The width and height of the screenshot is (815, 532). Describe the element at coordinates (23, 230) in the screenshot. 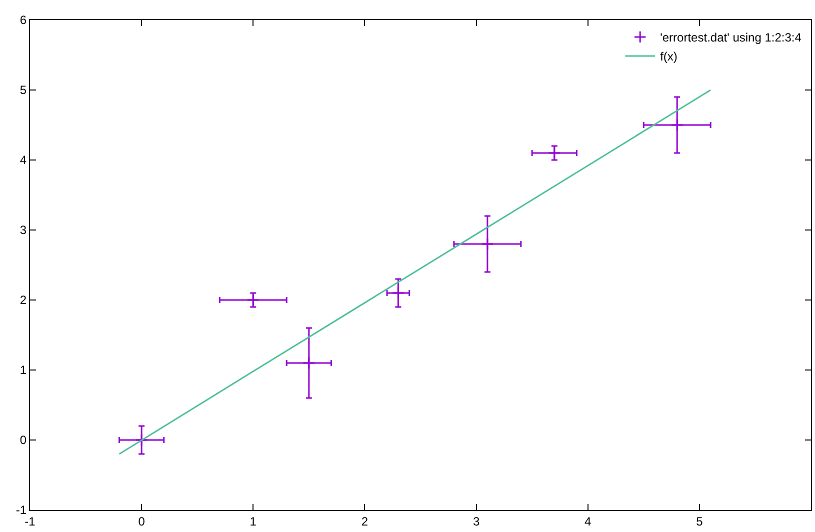

I see `y-tick-label: 3` at that location.